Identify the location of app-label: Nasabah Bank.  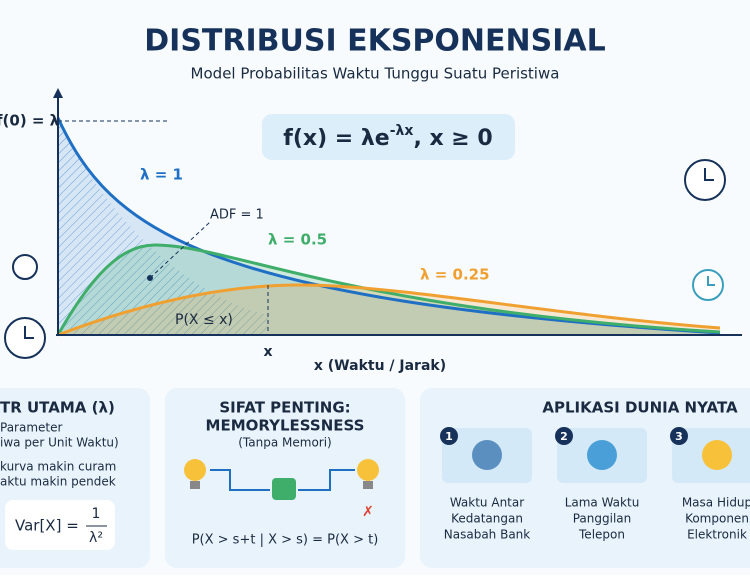
(487, 535).